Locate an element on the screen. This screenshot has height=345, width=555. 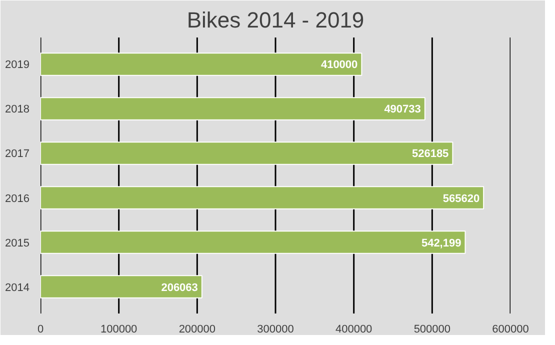
y-tick-label: 2016 is located at coordinates (17, 198).